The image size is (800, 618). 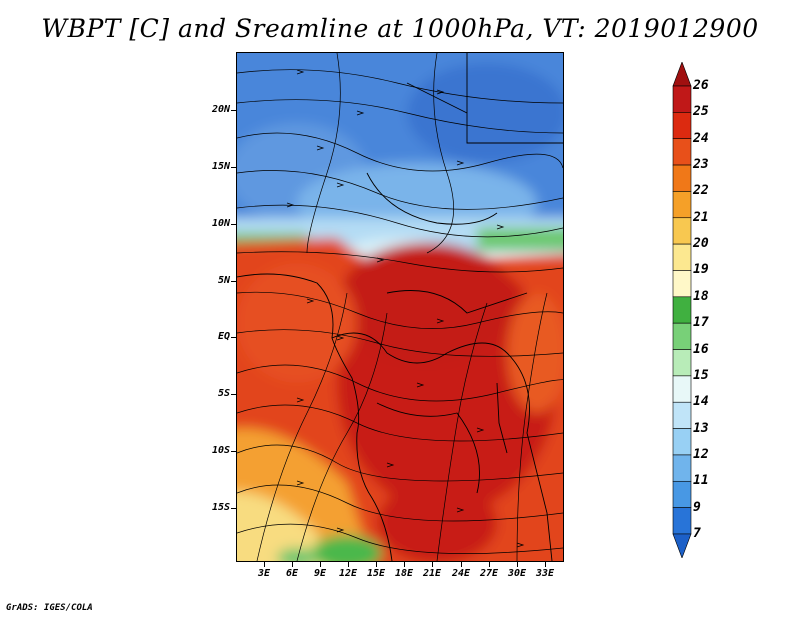 What do you see at coordinates (545, 573) in the screenshot?
I see `lon-label-33e: 33E` at bounding box center [545, 573].